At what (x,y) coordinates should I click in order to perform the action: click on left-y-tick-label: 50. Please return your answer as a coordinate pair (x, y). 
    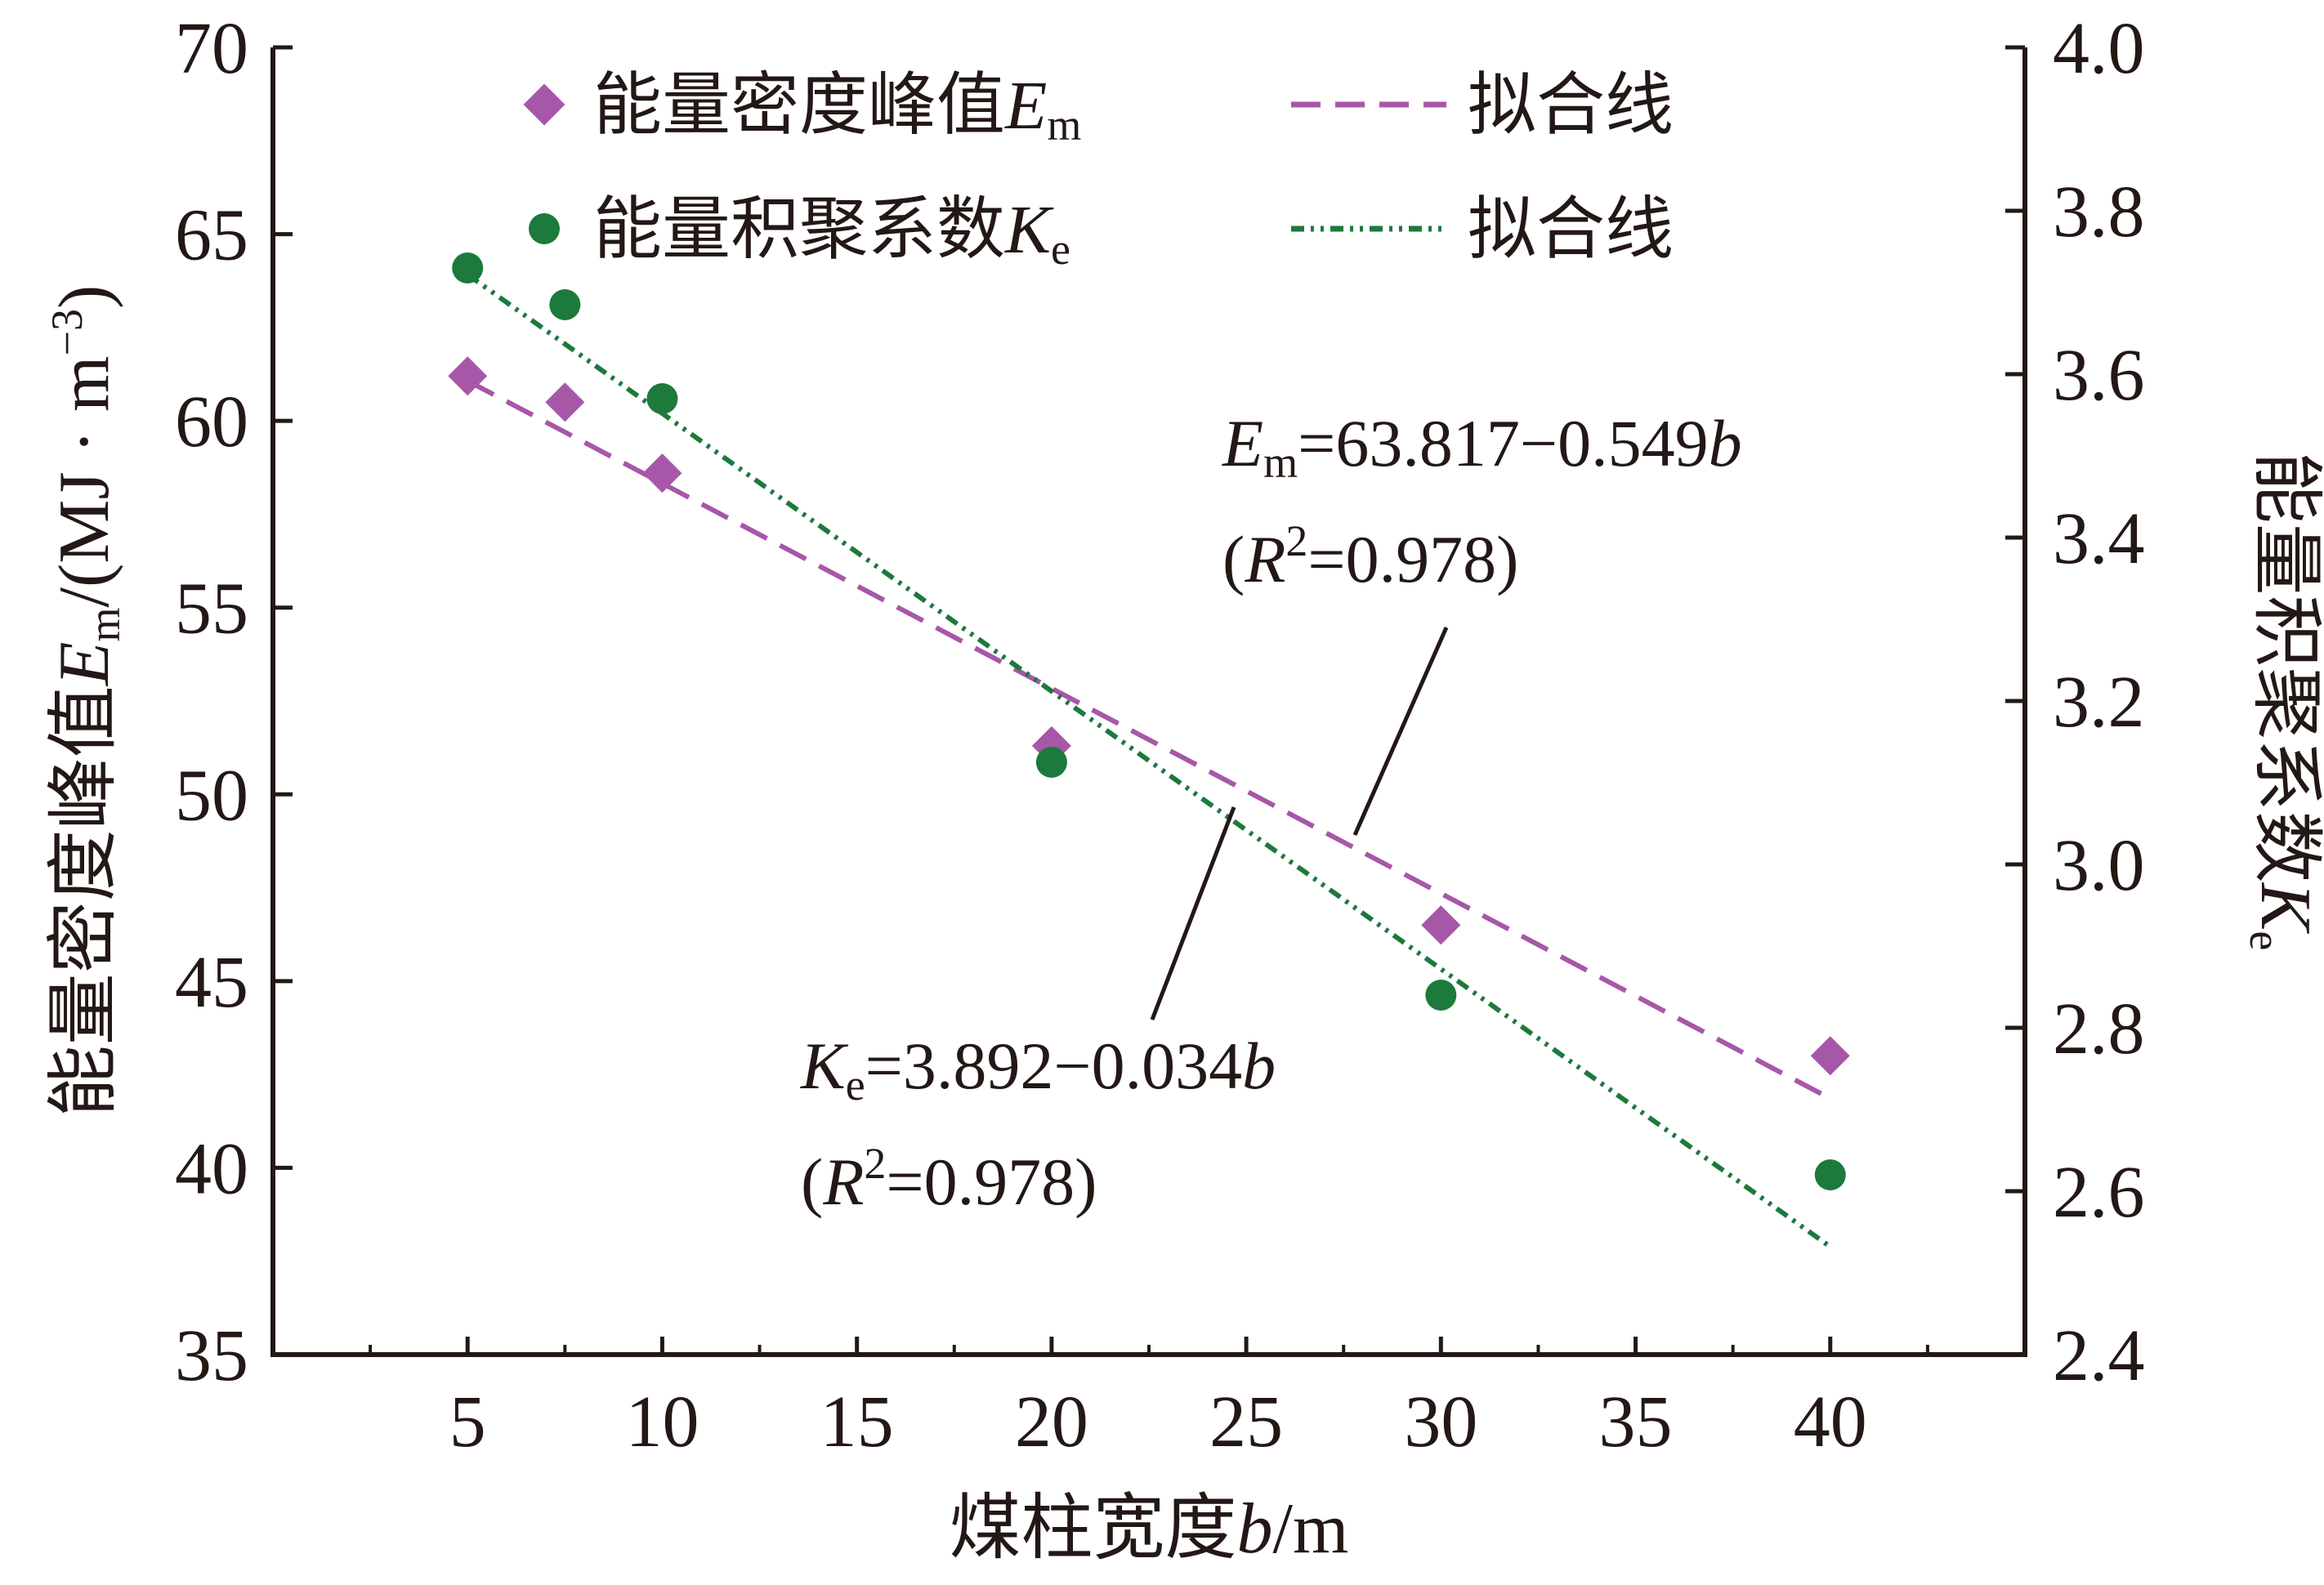
    Looking at the image, I should click on (211, 795).